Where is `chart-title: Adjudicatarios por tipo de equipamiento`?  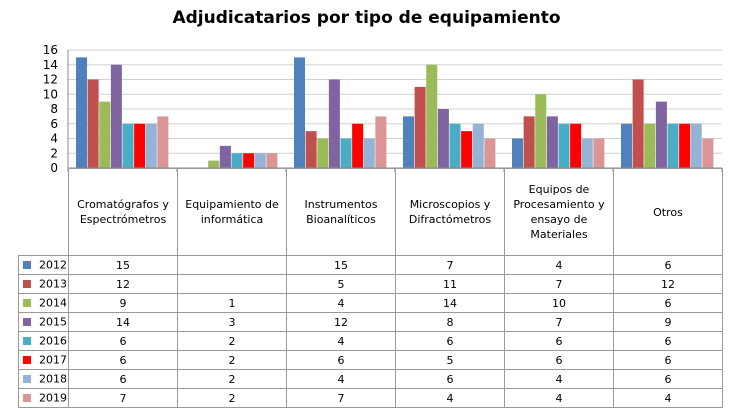
chart-title: Adjudicatarios por tipo de equipamiento is located at coordinates (366, 18).